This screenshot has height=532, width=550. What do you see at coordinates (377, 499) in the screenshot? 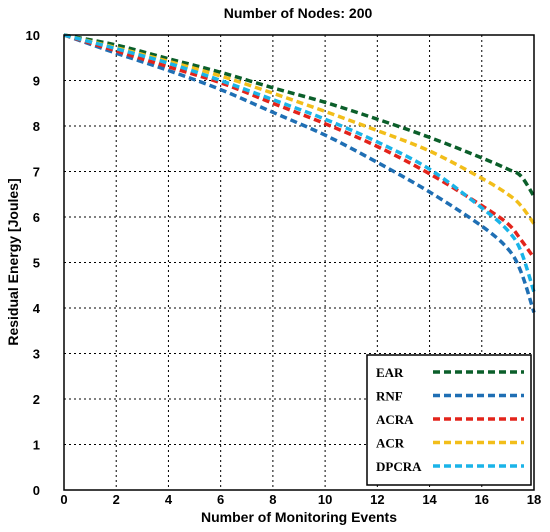
I see `x-tick-label: 12` at bounding box center [377, 499].